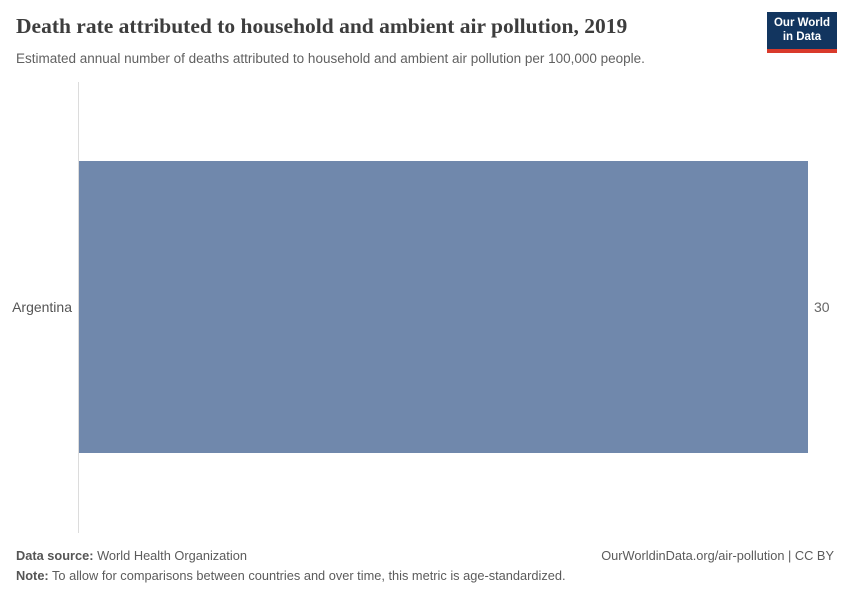 This screenshot has width=850, height=600. I want to click on data-source-line: Data source: World Health Organization, so click(131, 556).